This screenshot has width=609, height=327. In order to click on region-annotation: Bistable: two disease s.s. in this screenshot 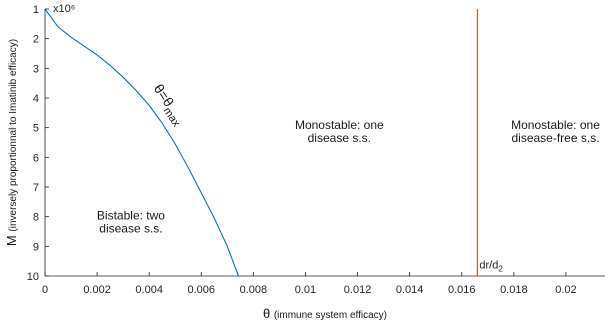, I will do `click(131, 222)`.